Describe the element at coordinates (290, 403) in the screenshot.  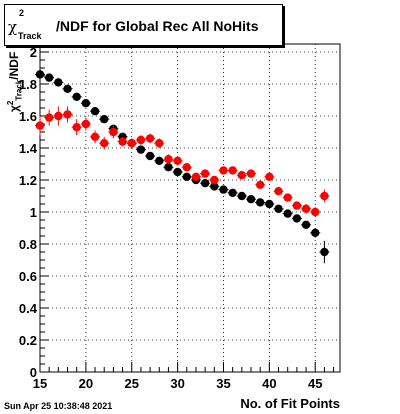
I see `x-axis-label: No. of Fit Points` at that location.